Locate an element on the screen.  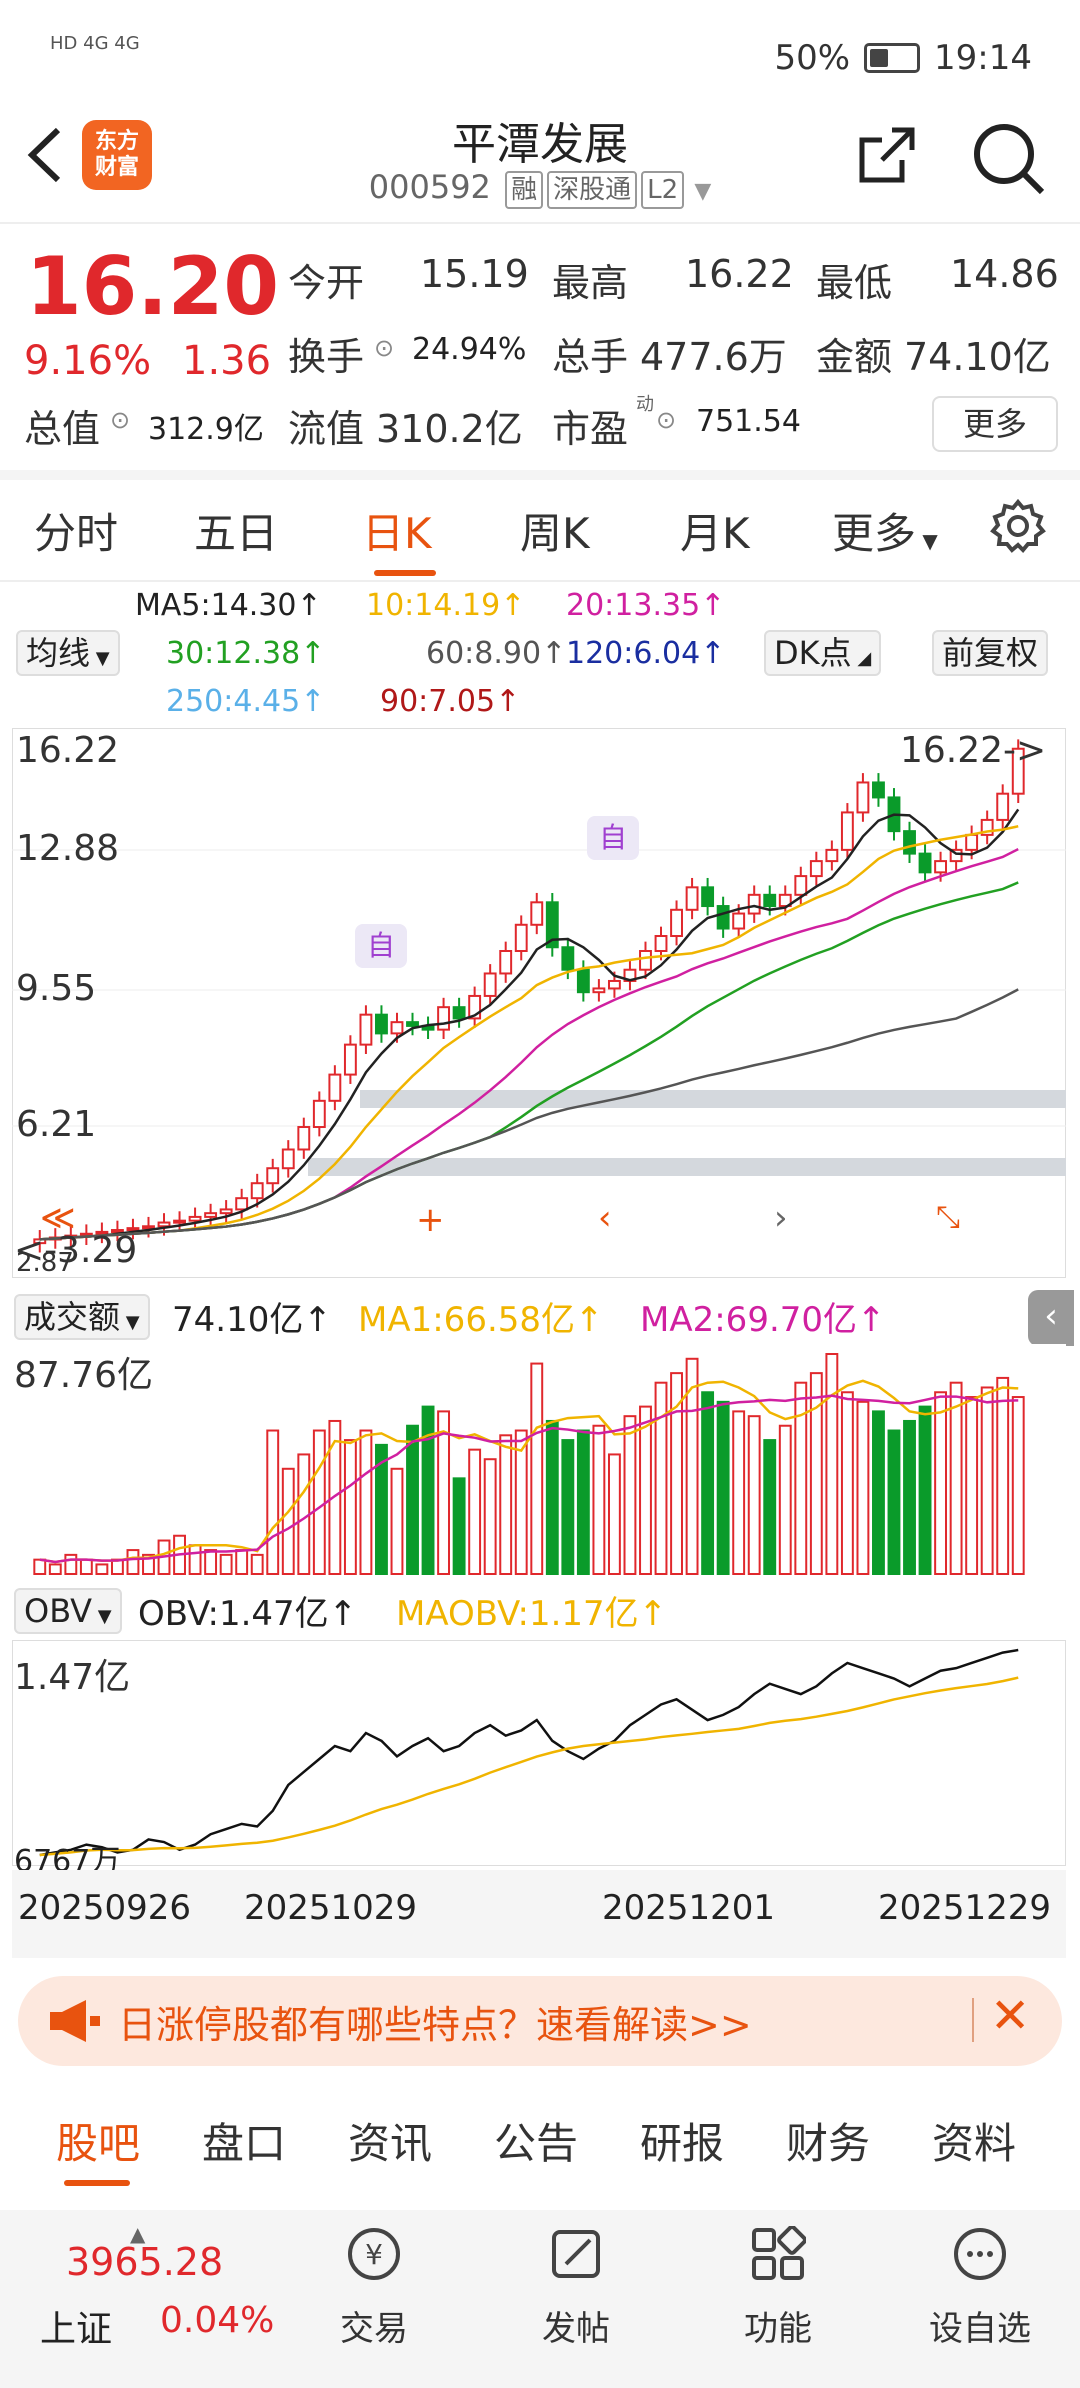
next-icon: › is located at coordinates (781, 1218).